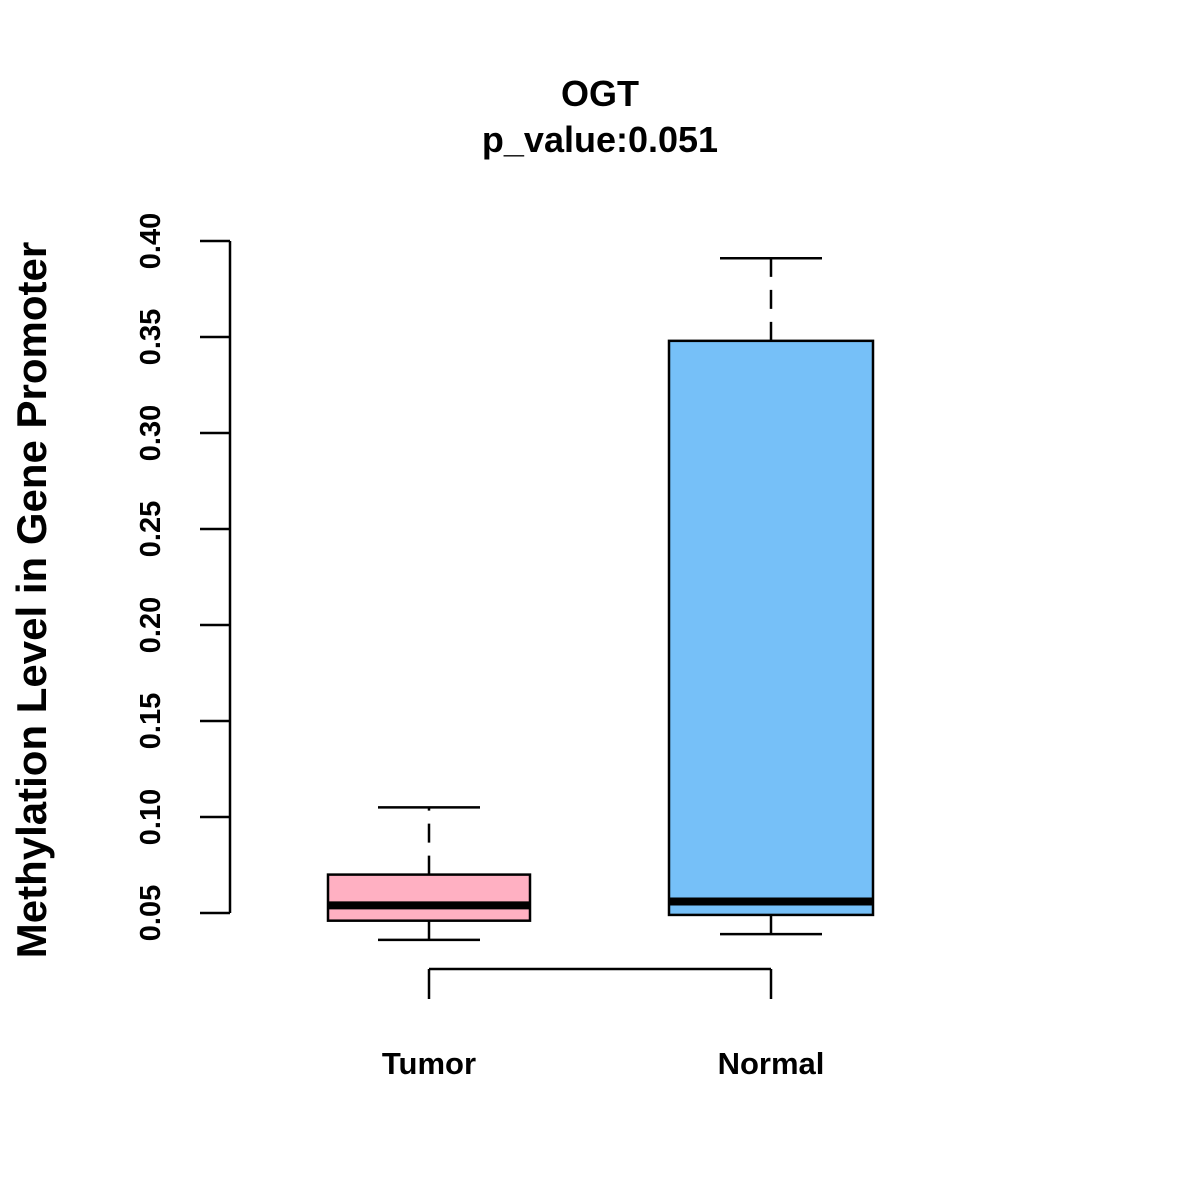 Image resolution: width=1200 pixels, height=1200 pixels. What do you see at coordinates (151, 817) in the screenshot?
I see `y-tick-label: 0.10` at bounding box center [151, 817].